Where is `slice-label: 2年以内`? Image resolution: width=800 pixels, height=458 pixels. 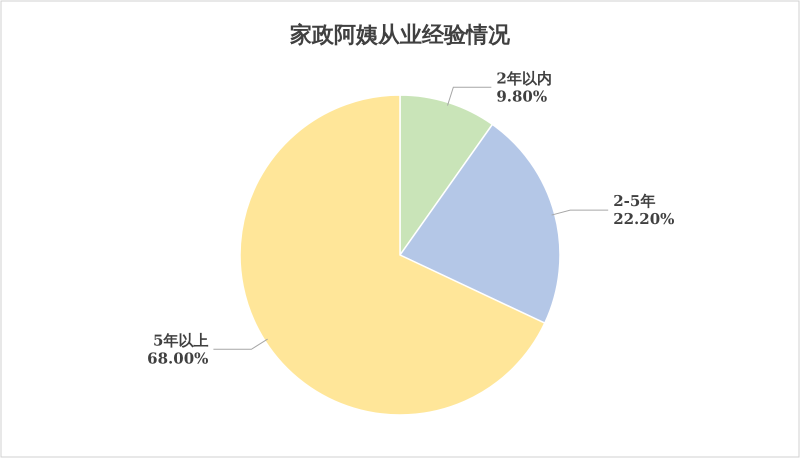 slice-label: 2年以内 is located at coordinates (524, 78).